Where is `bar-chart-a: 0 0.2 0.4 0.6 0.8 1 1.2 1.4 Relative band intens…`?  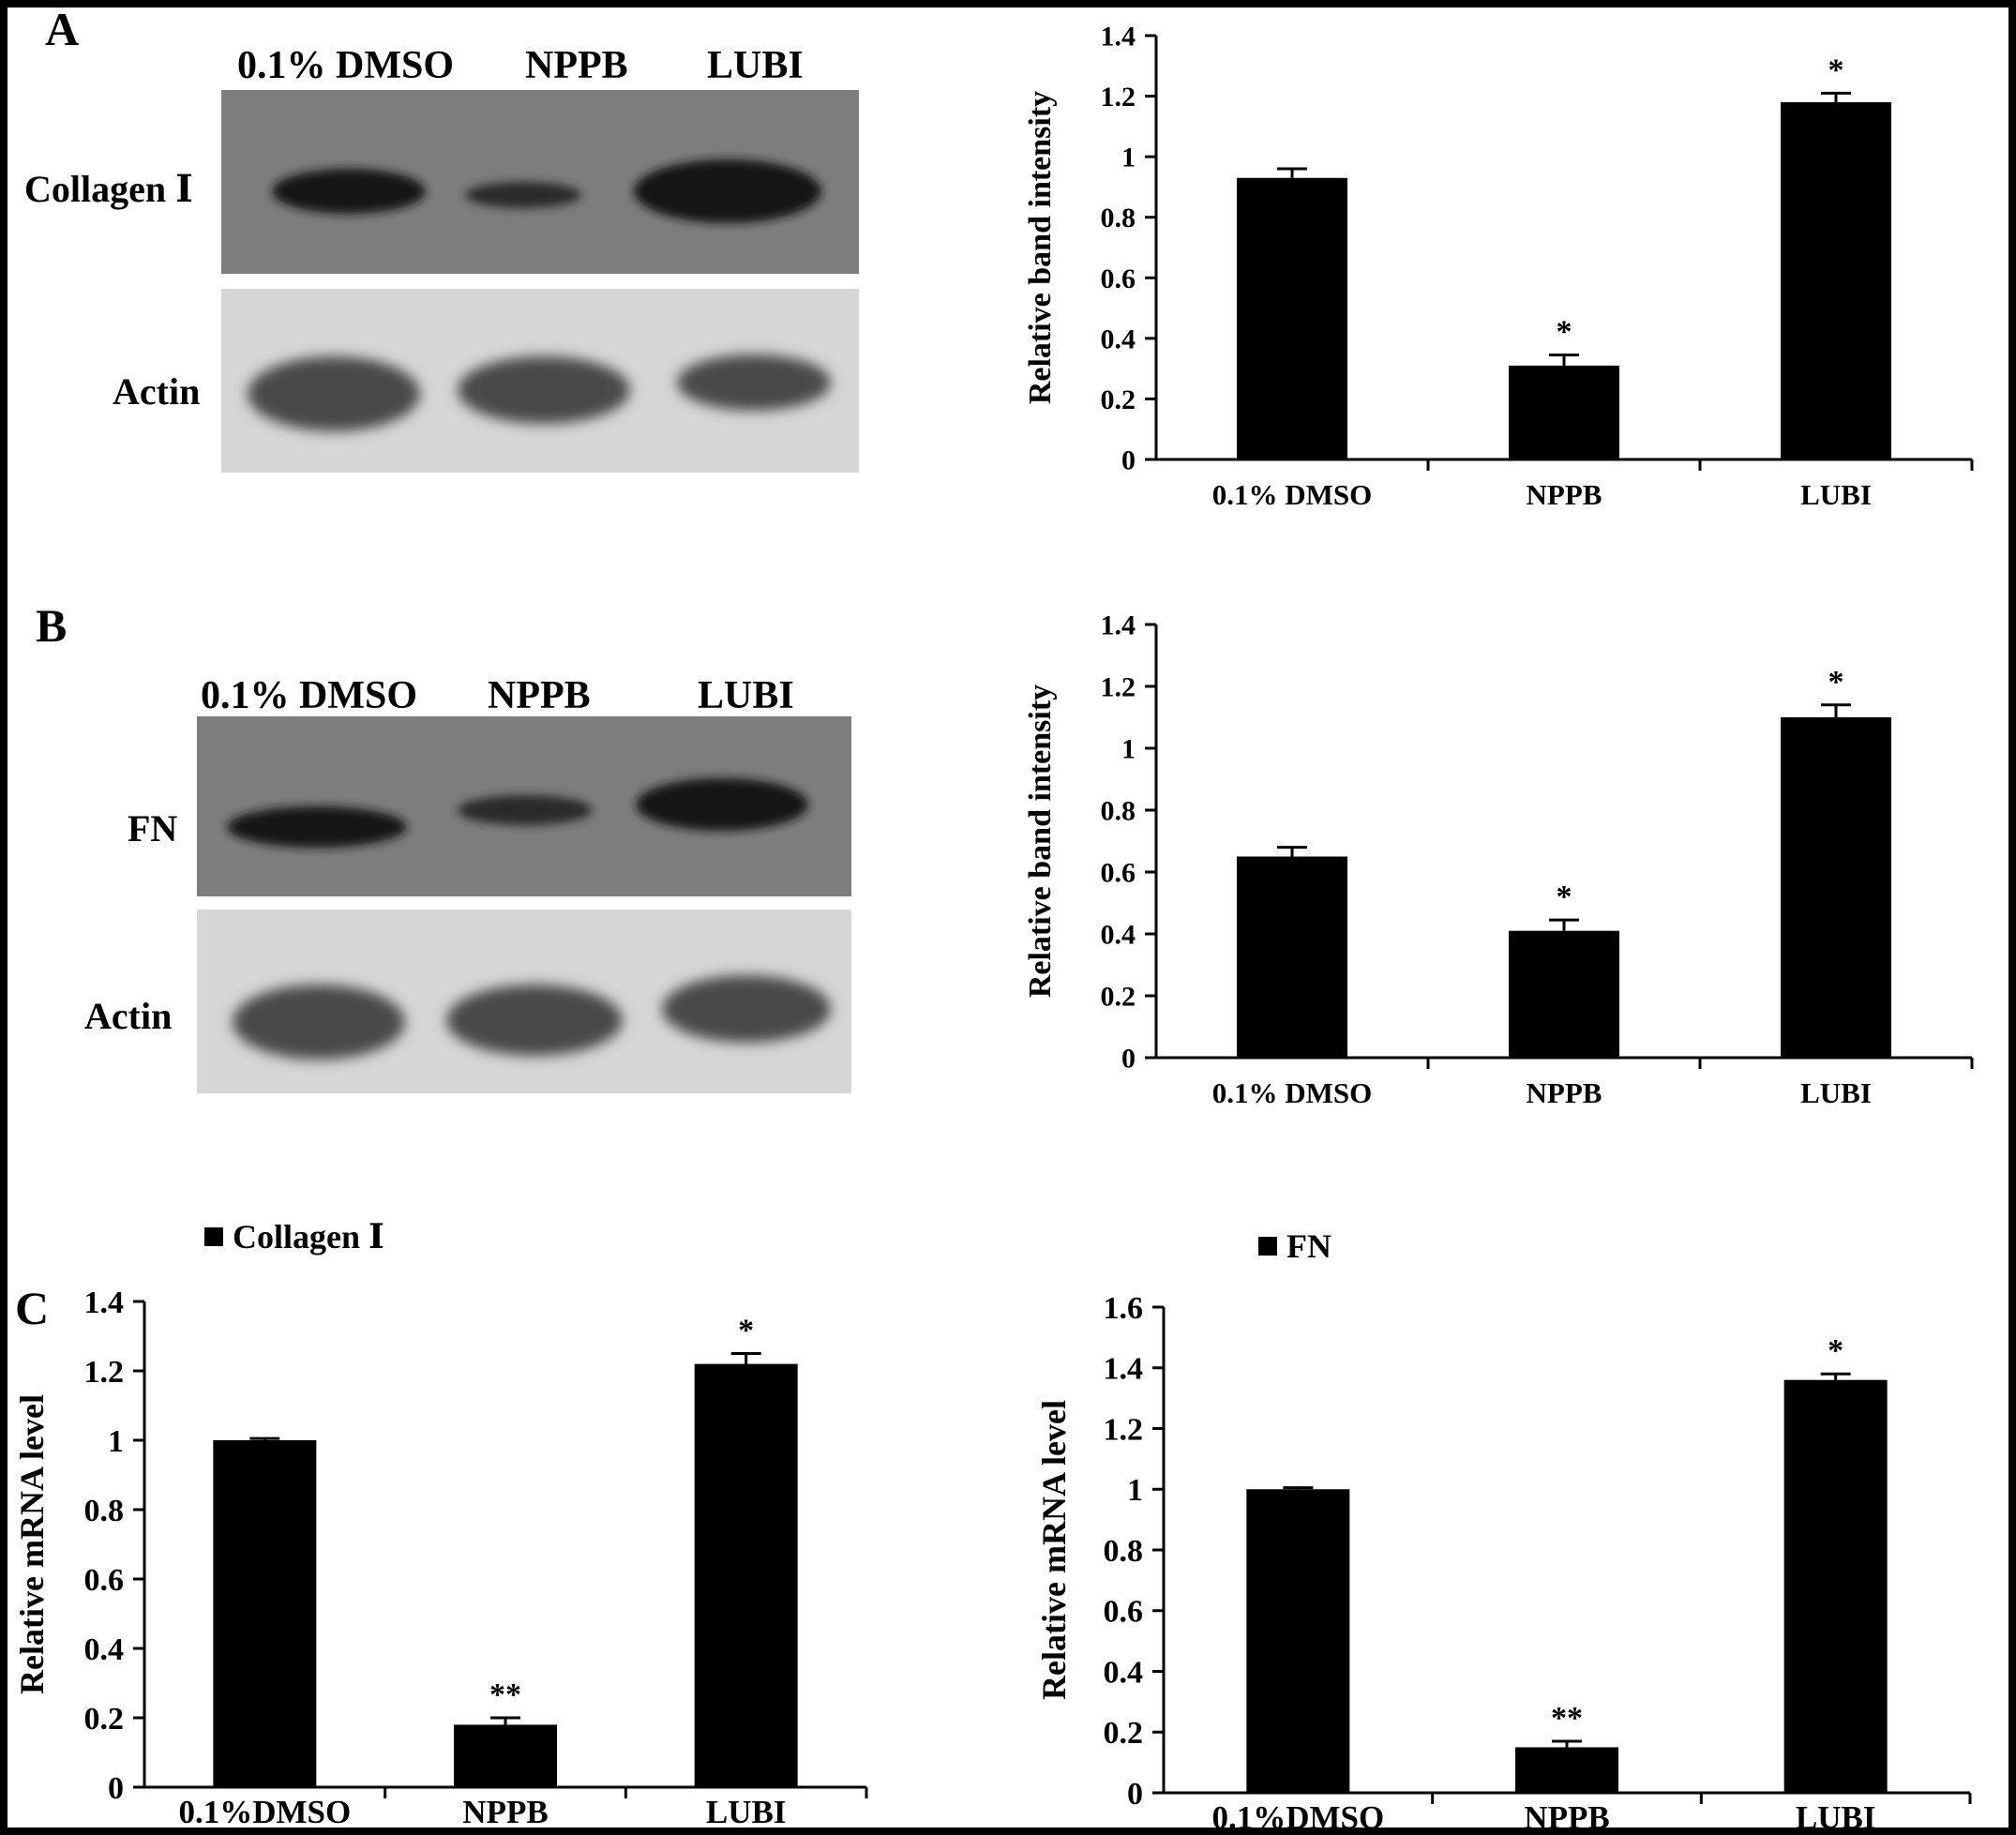
bar-chart-a: 0 0.2 0.4 0.6 0.8 1 1.2 1.4 Relative band intens… is located at coordinates (1498, 266).